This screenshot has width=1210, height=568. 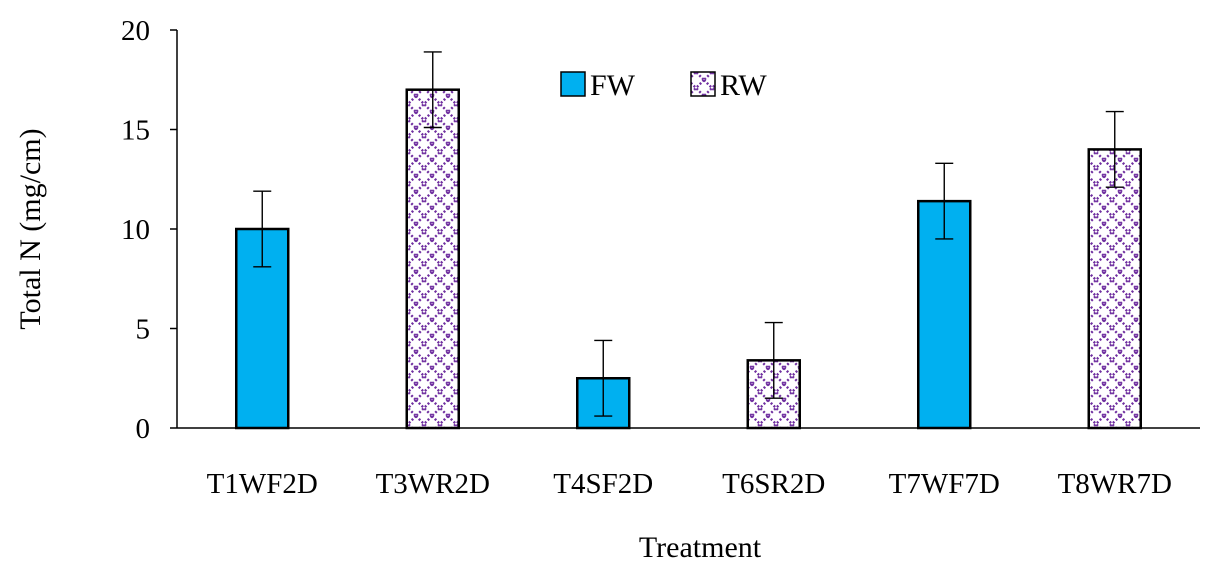 I want to click on y-tick-label: 10, so click(x=135, y=230).